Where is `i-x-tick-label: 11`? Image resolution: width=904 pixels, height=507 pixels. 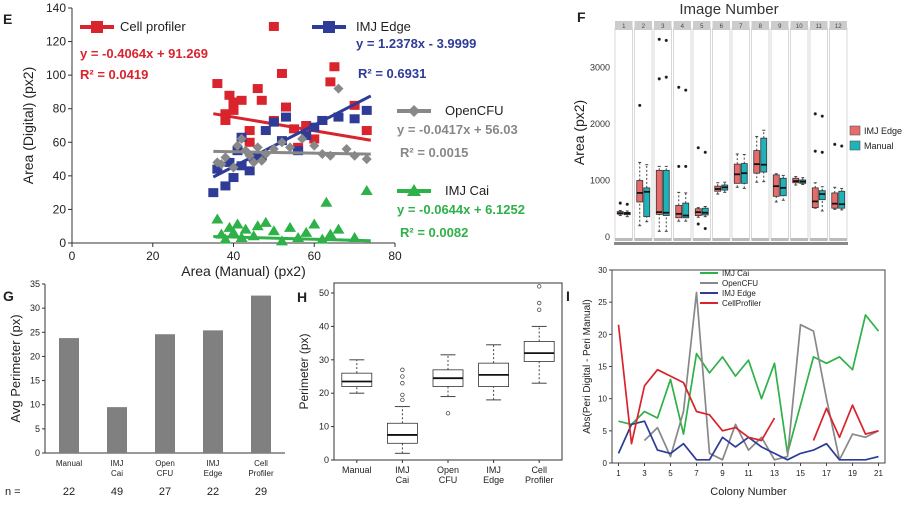
i-x-tick-label: 11 is located at coordinates (748, 473).